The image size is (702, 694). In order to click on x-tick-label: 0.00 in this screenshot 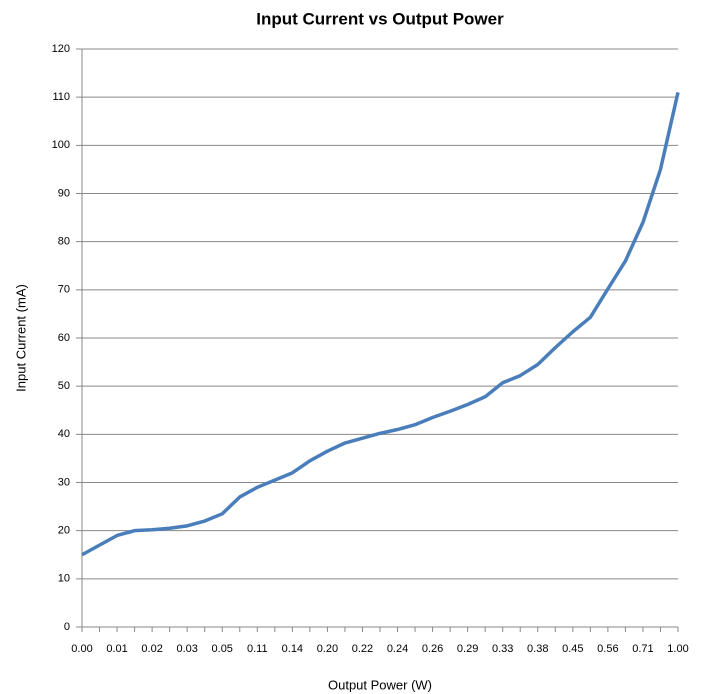, I will do `click(81, 649)`.